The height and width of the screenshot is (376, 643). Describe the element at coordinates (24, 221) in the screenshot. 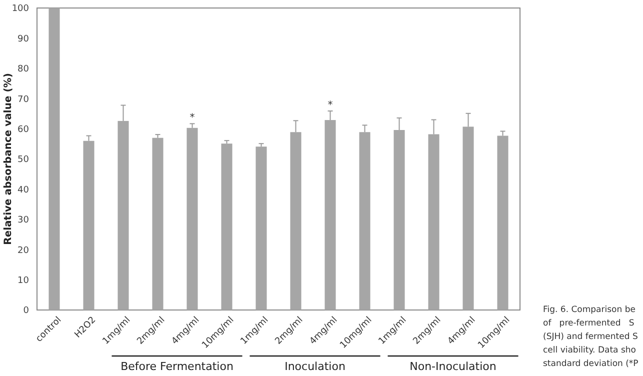

I see `y-tick-label: 30` at that location.